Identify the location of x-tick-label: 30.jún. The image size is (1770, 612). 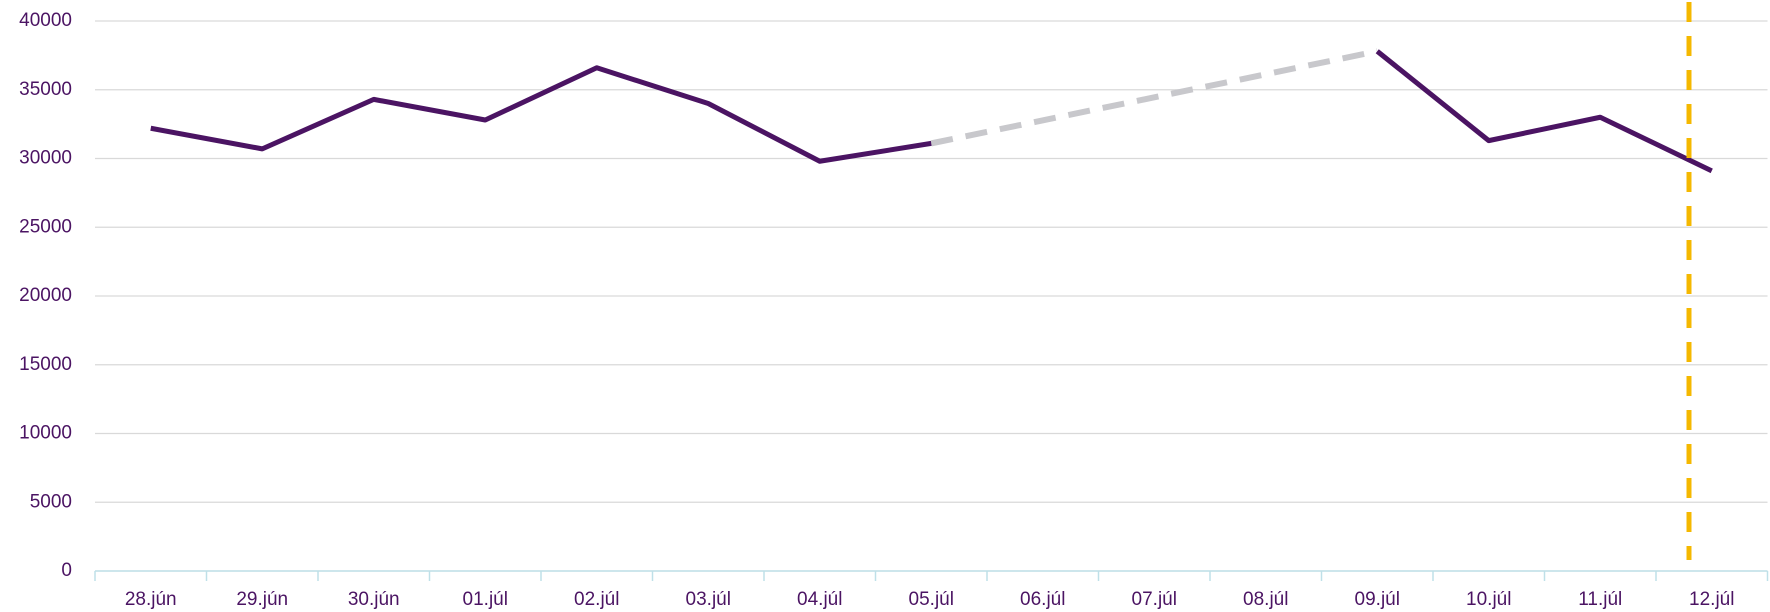
(374, 599).